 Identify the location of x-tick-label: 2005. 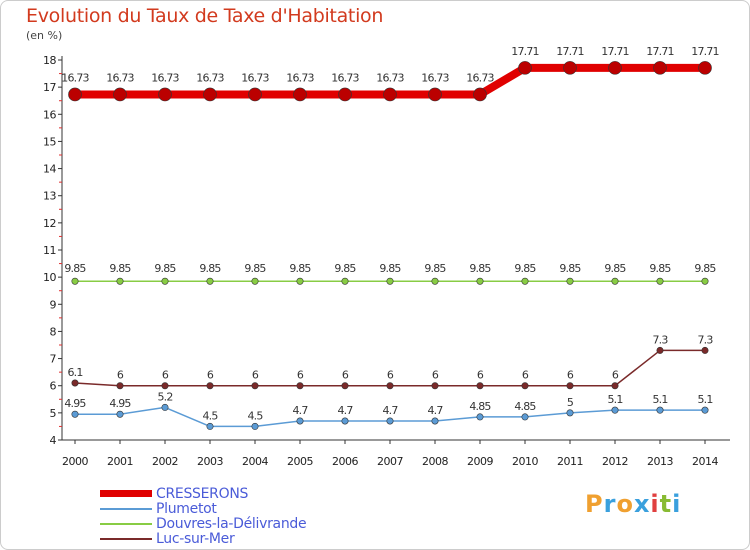
(300, 461).